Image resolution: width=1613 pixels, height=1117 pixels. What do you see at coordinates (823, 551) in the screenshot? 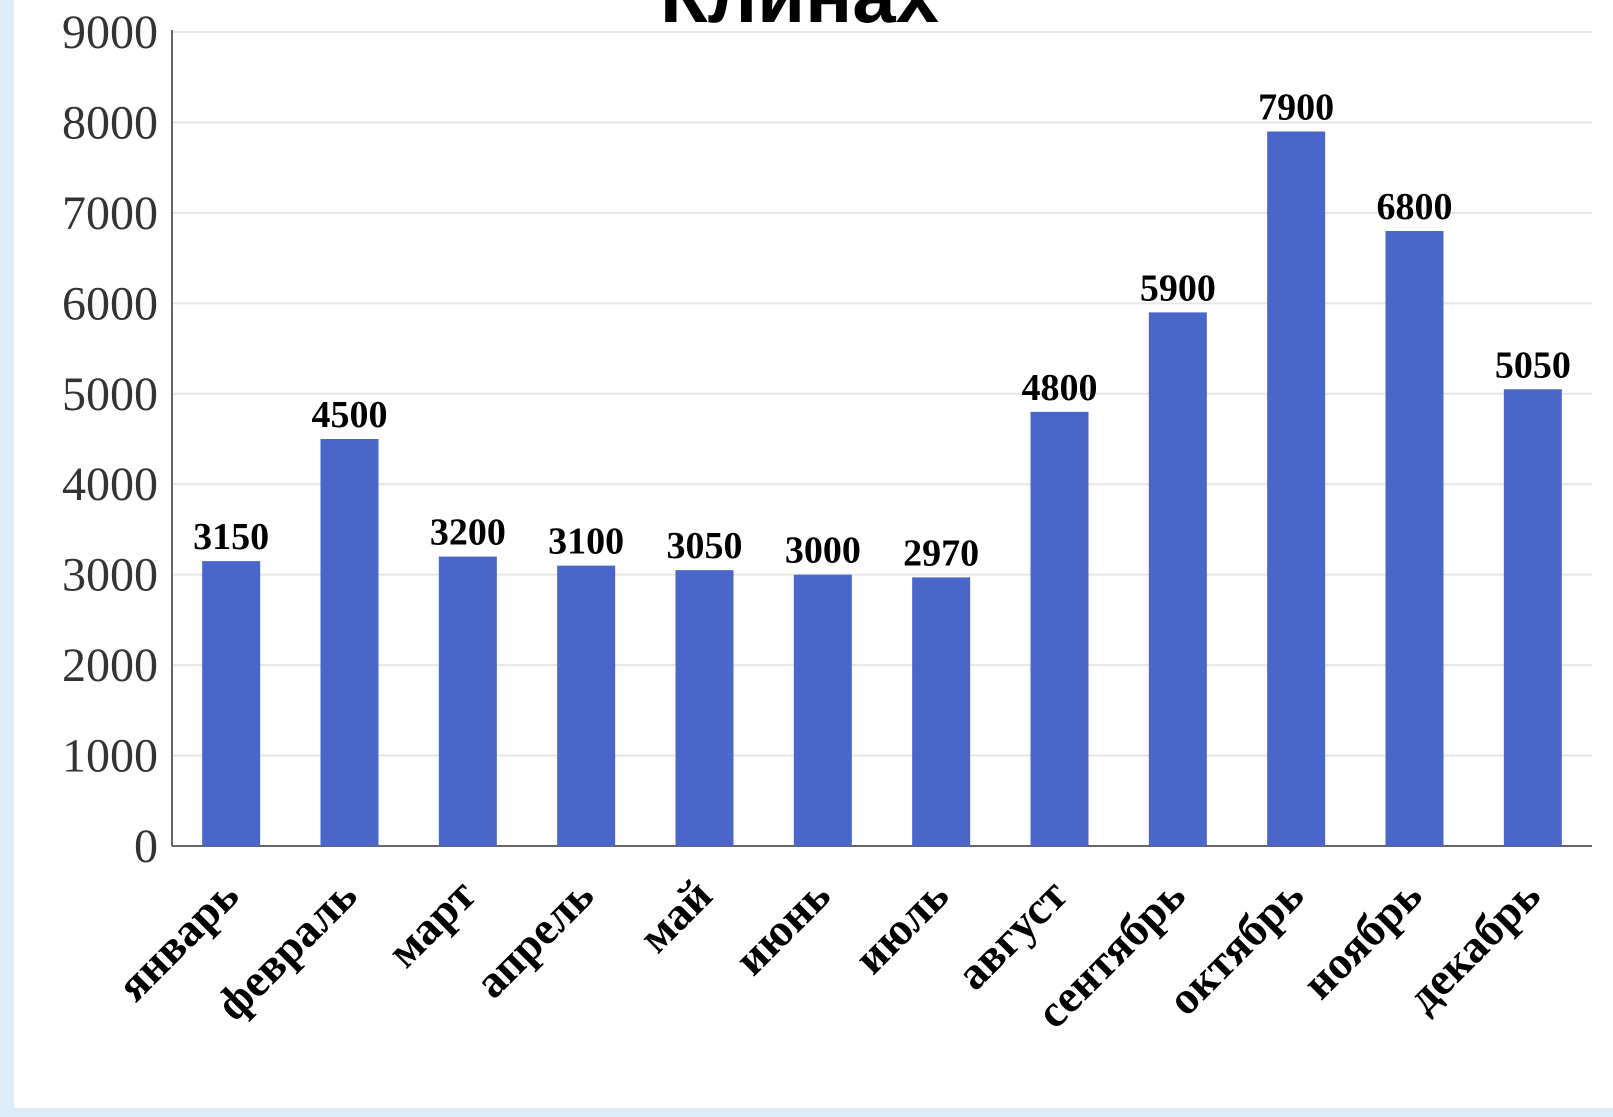
I see `data-label: 3000` at bounding box center [823, 551].